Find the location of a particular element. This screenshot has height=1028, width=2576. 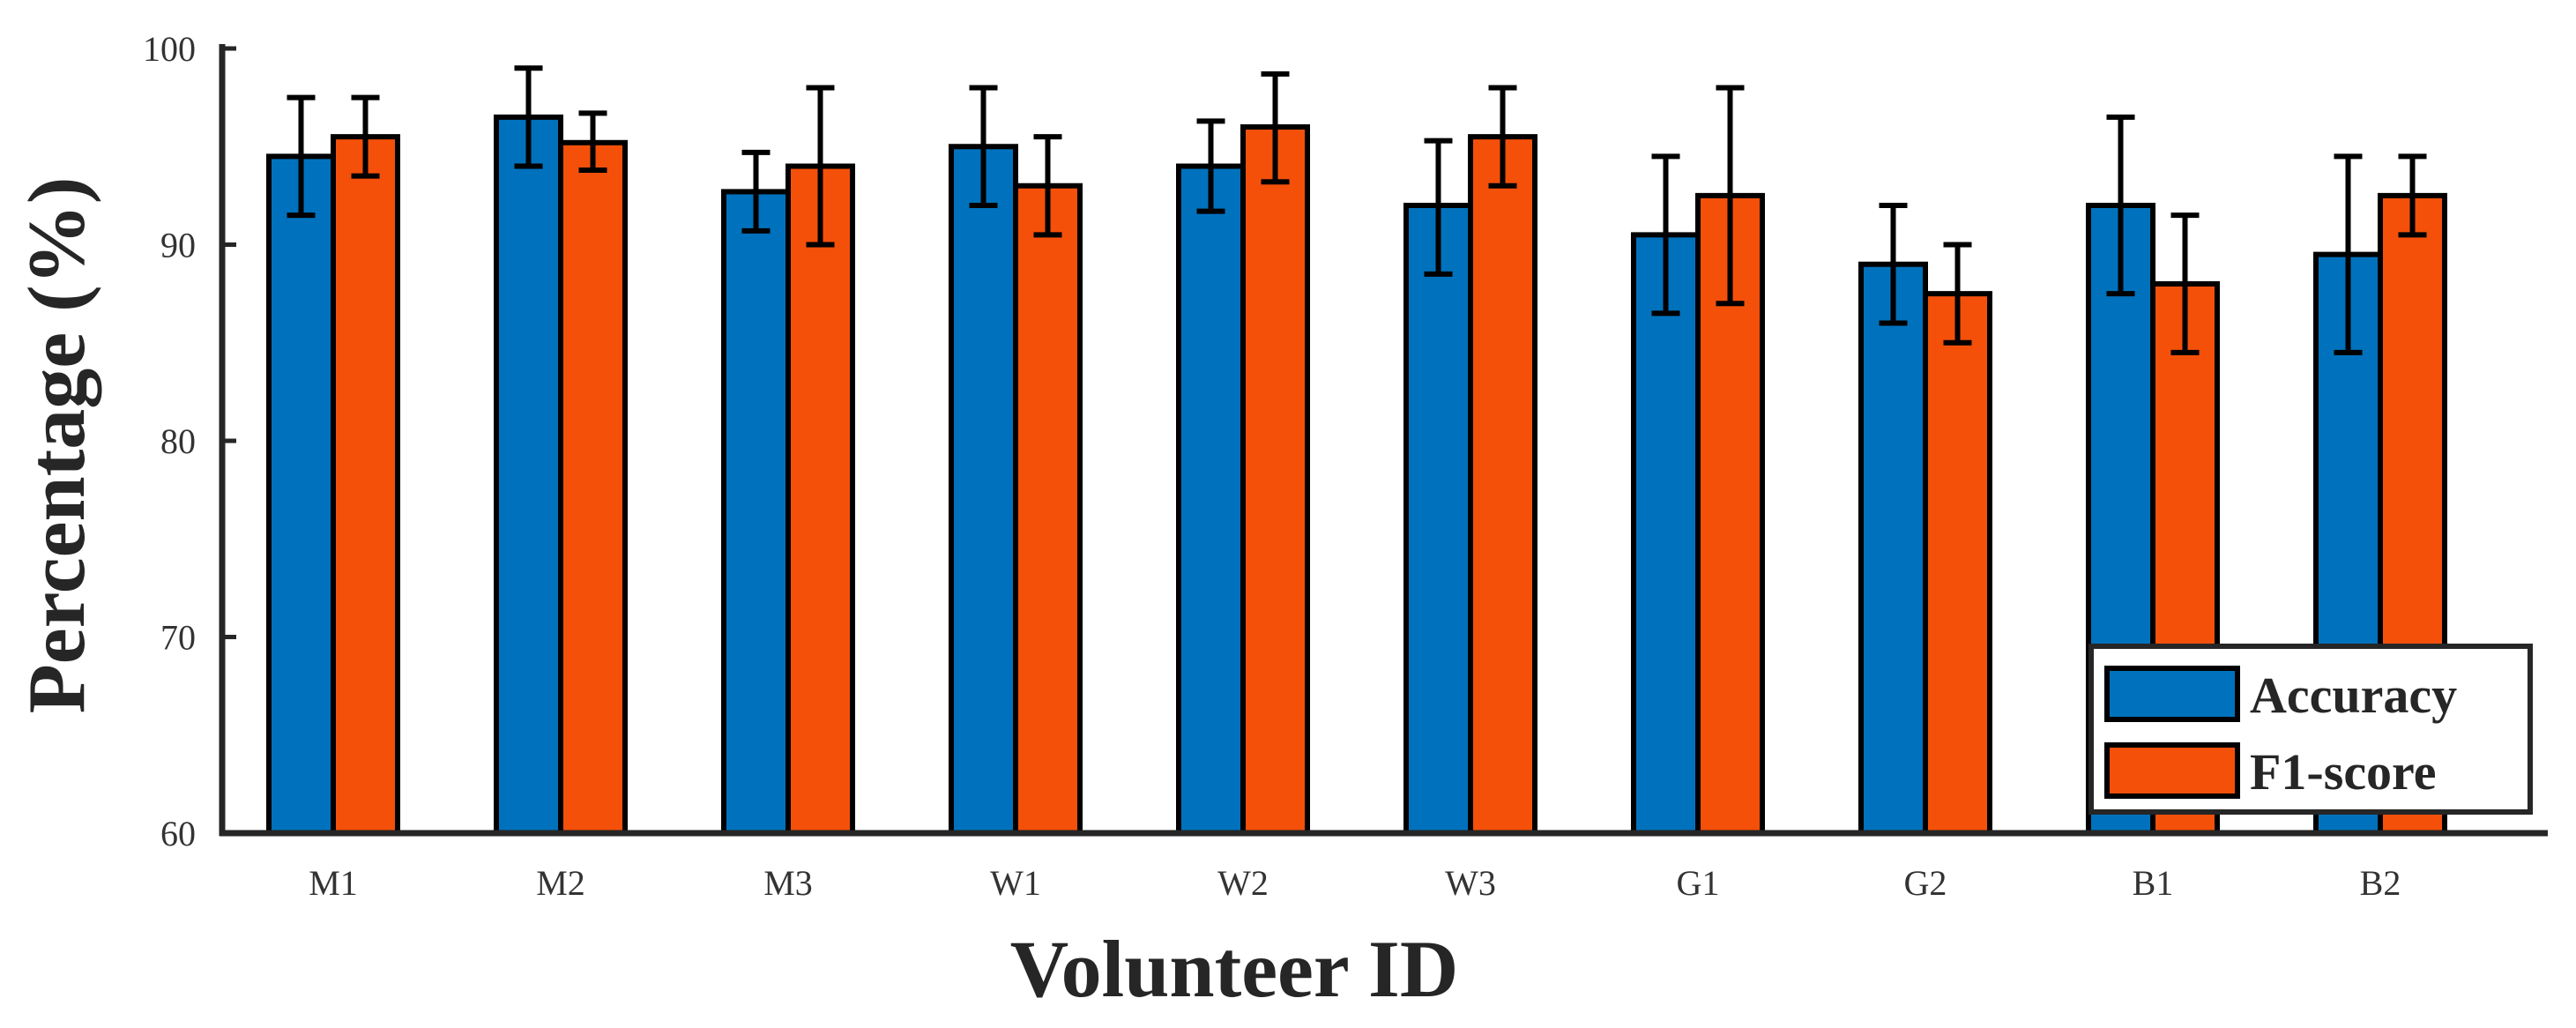

bar-accuracy-w1 is located at coordinates (984, 490).